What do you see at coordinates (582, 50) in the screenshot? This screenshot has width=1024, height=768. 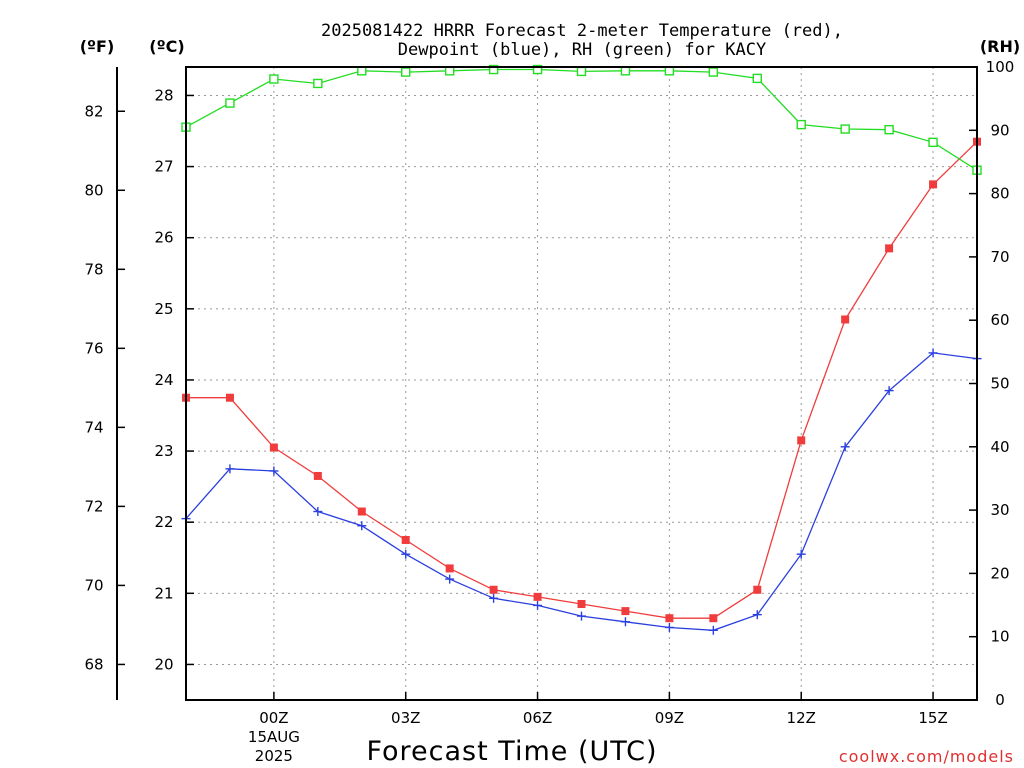 I see `chart-title-line2: Dewpoint (blue), RH (green) for KACY` at bounding box center [582, 50].